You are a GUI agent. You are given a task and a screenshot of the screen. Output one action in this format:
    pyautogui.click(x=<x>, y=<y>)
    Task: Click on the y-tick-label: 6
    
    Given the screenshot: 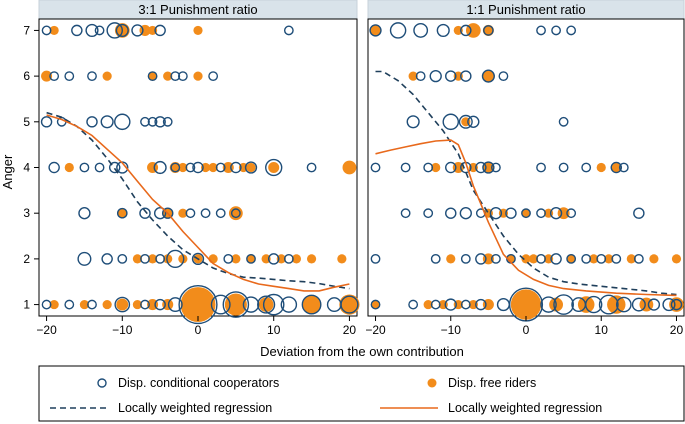 What is the action you would take?
    pyautogui.click(x=26, y=76)
    